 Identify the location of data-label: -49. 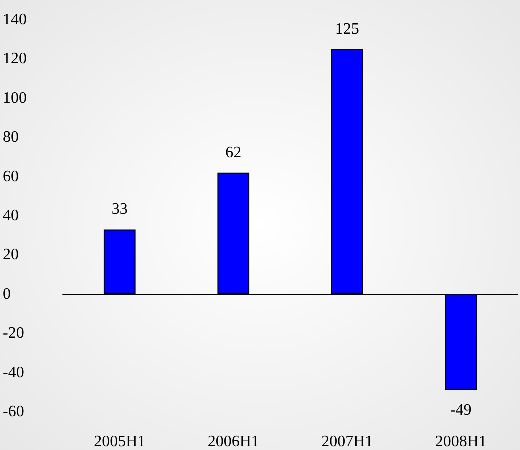
(461, 410).